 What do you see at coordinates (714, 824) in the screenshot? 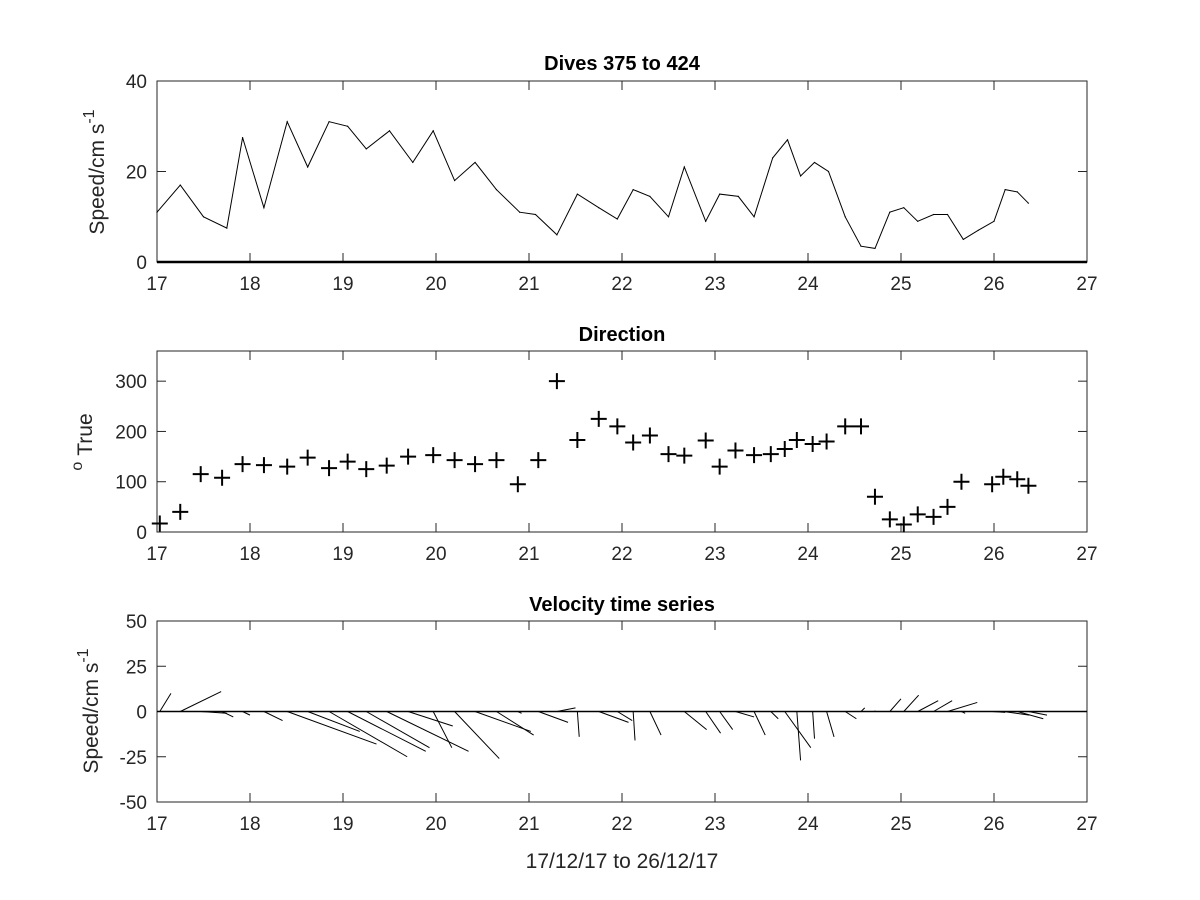
I see `velocity-xtick-label-6: 23` at bounding box center [714, 824].